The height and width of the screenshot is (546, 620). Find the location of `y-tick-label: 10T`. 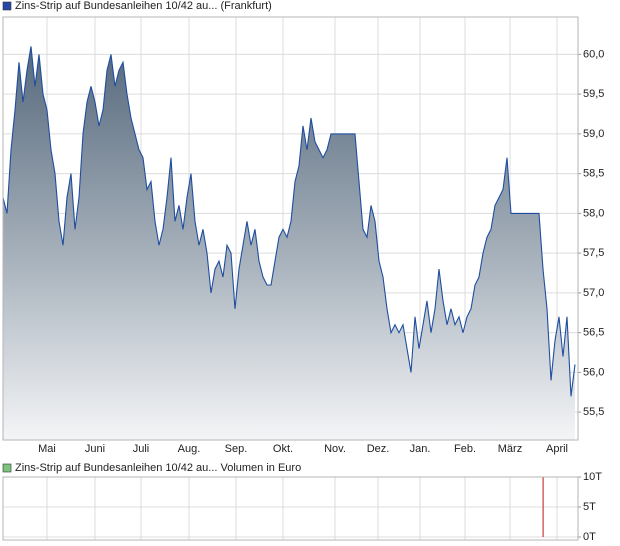

y-tick-label: 10T is located at coordinates (592, 477).